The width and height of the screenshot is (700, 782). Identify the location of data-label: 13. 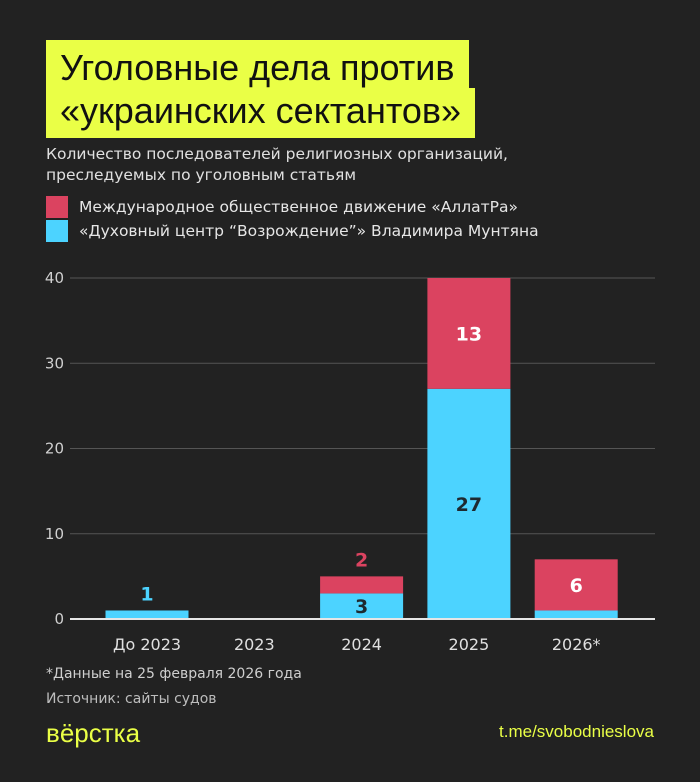
(469, 334).